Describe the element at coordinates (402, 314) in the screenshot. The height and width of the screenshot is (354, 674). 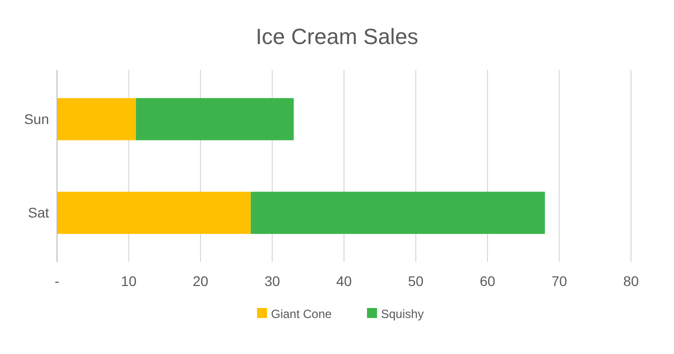
I see `legend-label: Squishy` at that location.